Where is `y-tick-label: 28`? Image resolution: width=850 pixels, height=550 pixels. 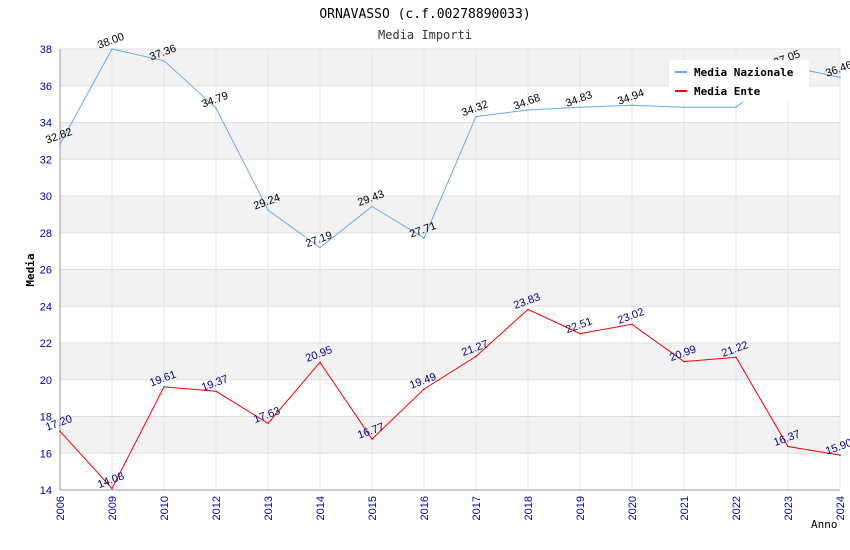 y-tick-label: 28 is located at coordinates (46, 234).